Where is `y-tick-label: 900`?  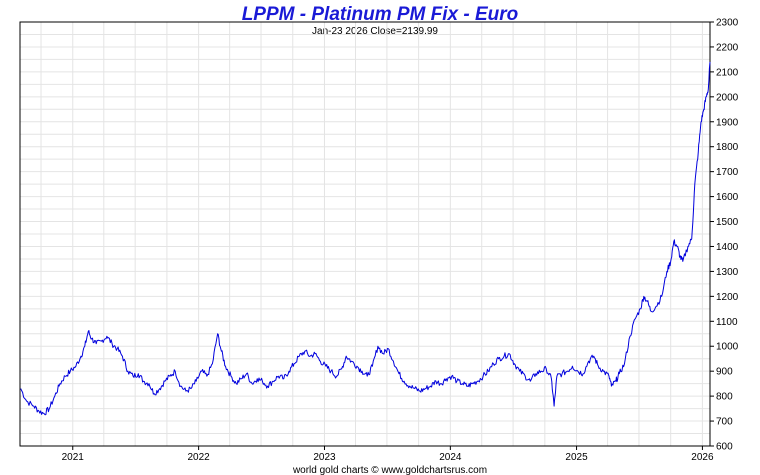 y-tick-label: 900 is located at coordinates (724, 372).